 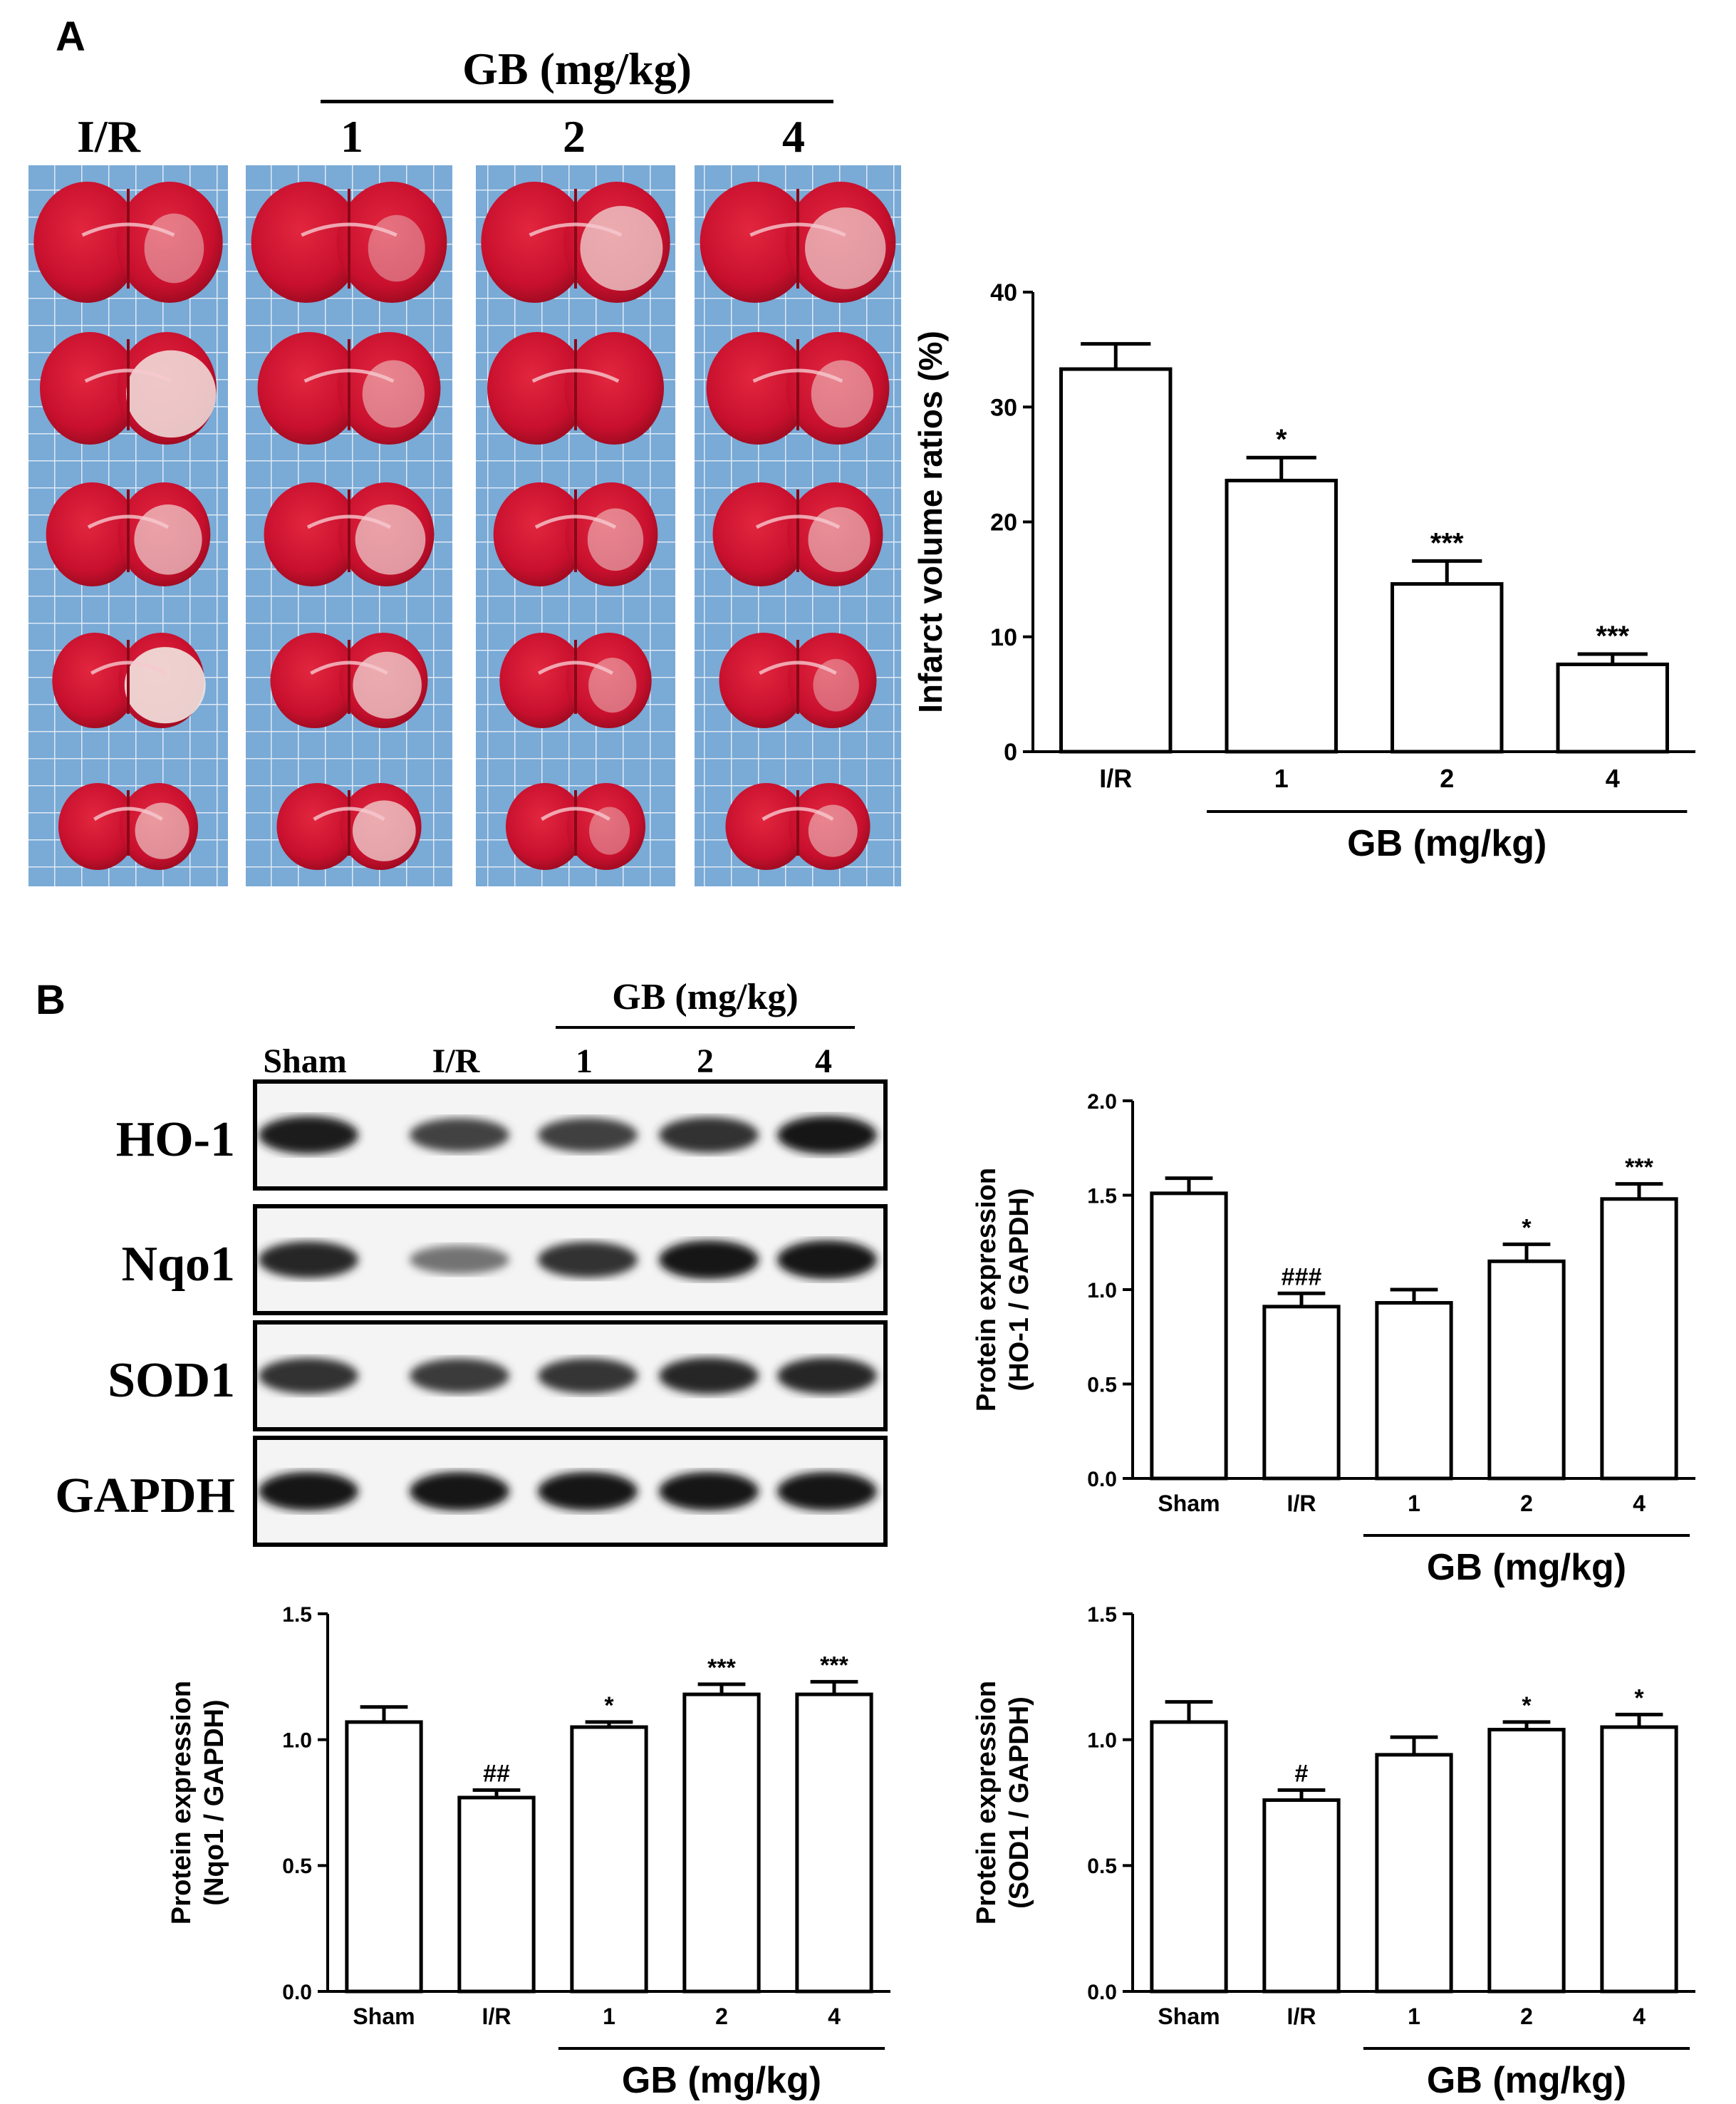 I want to click on photo-column-ir, so click(x=128, y=525).